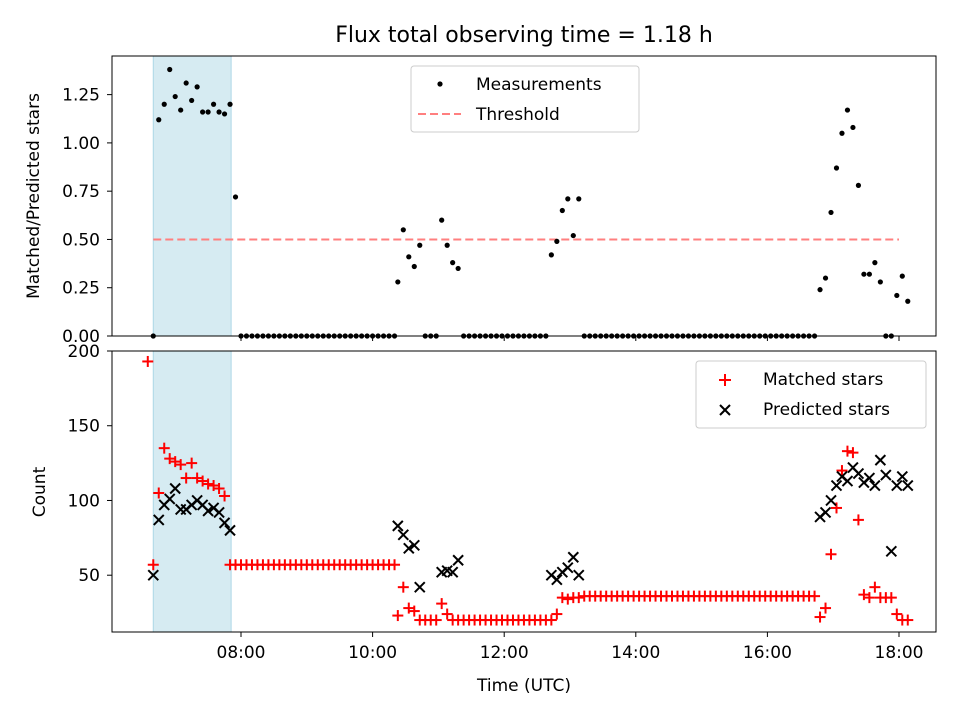 Image resolution: width=960 pixels, height=724 pixels. I want to click on legend-measurements-marker, so click(440, 84).